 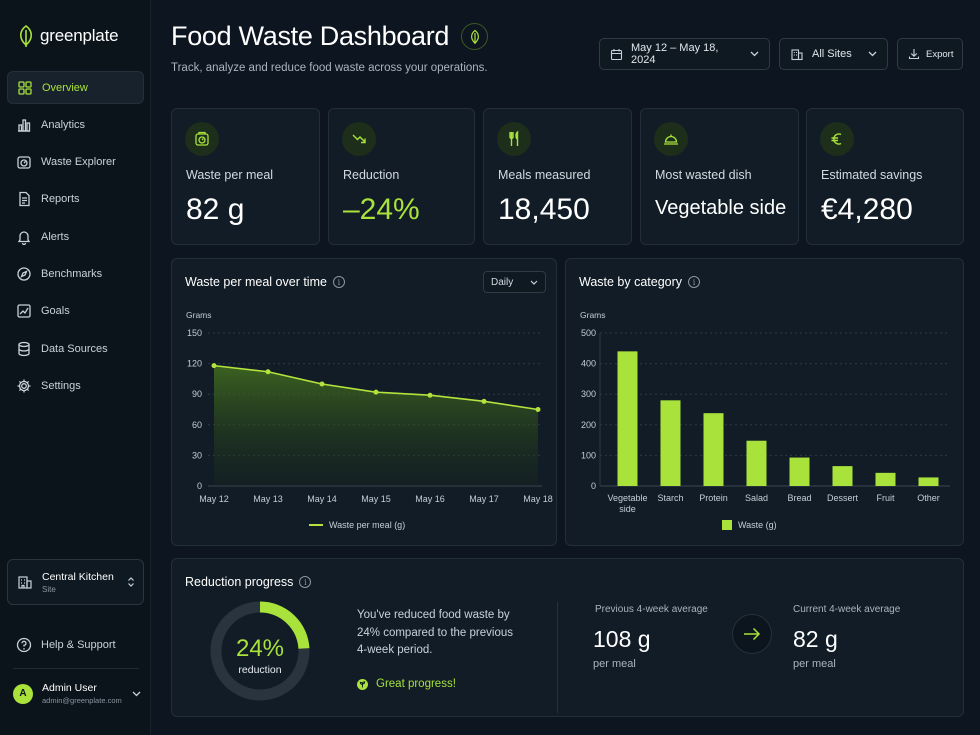 I want to click on nav-label: Data Sources, so click(x=74, y=348).